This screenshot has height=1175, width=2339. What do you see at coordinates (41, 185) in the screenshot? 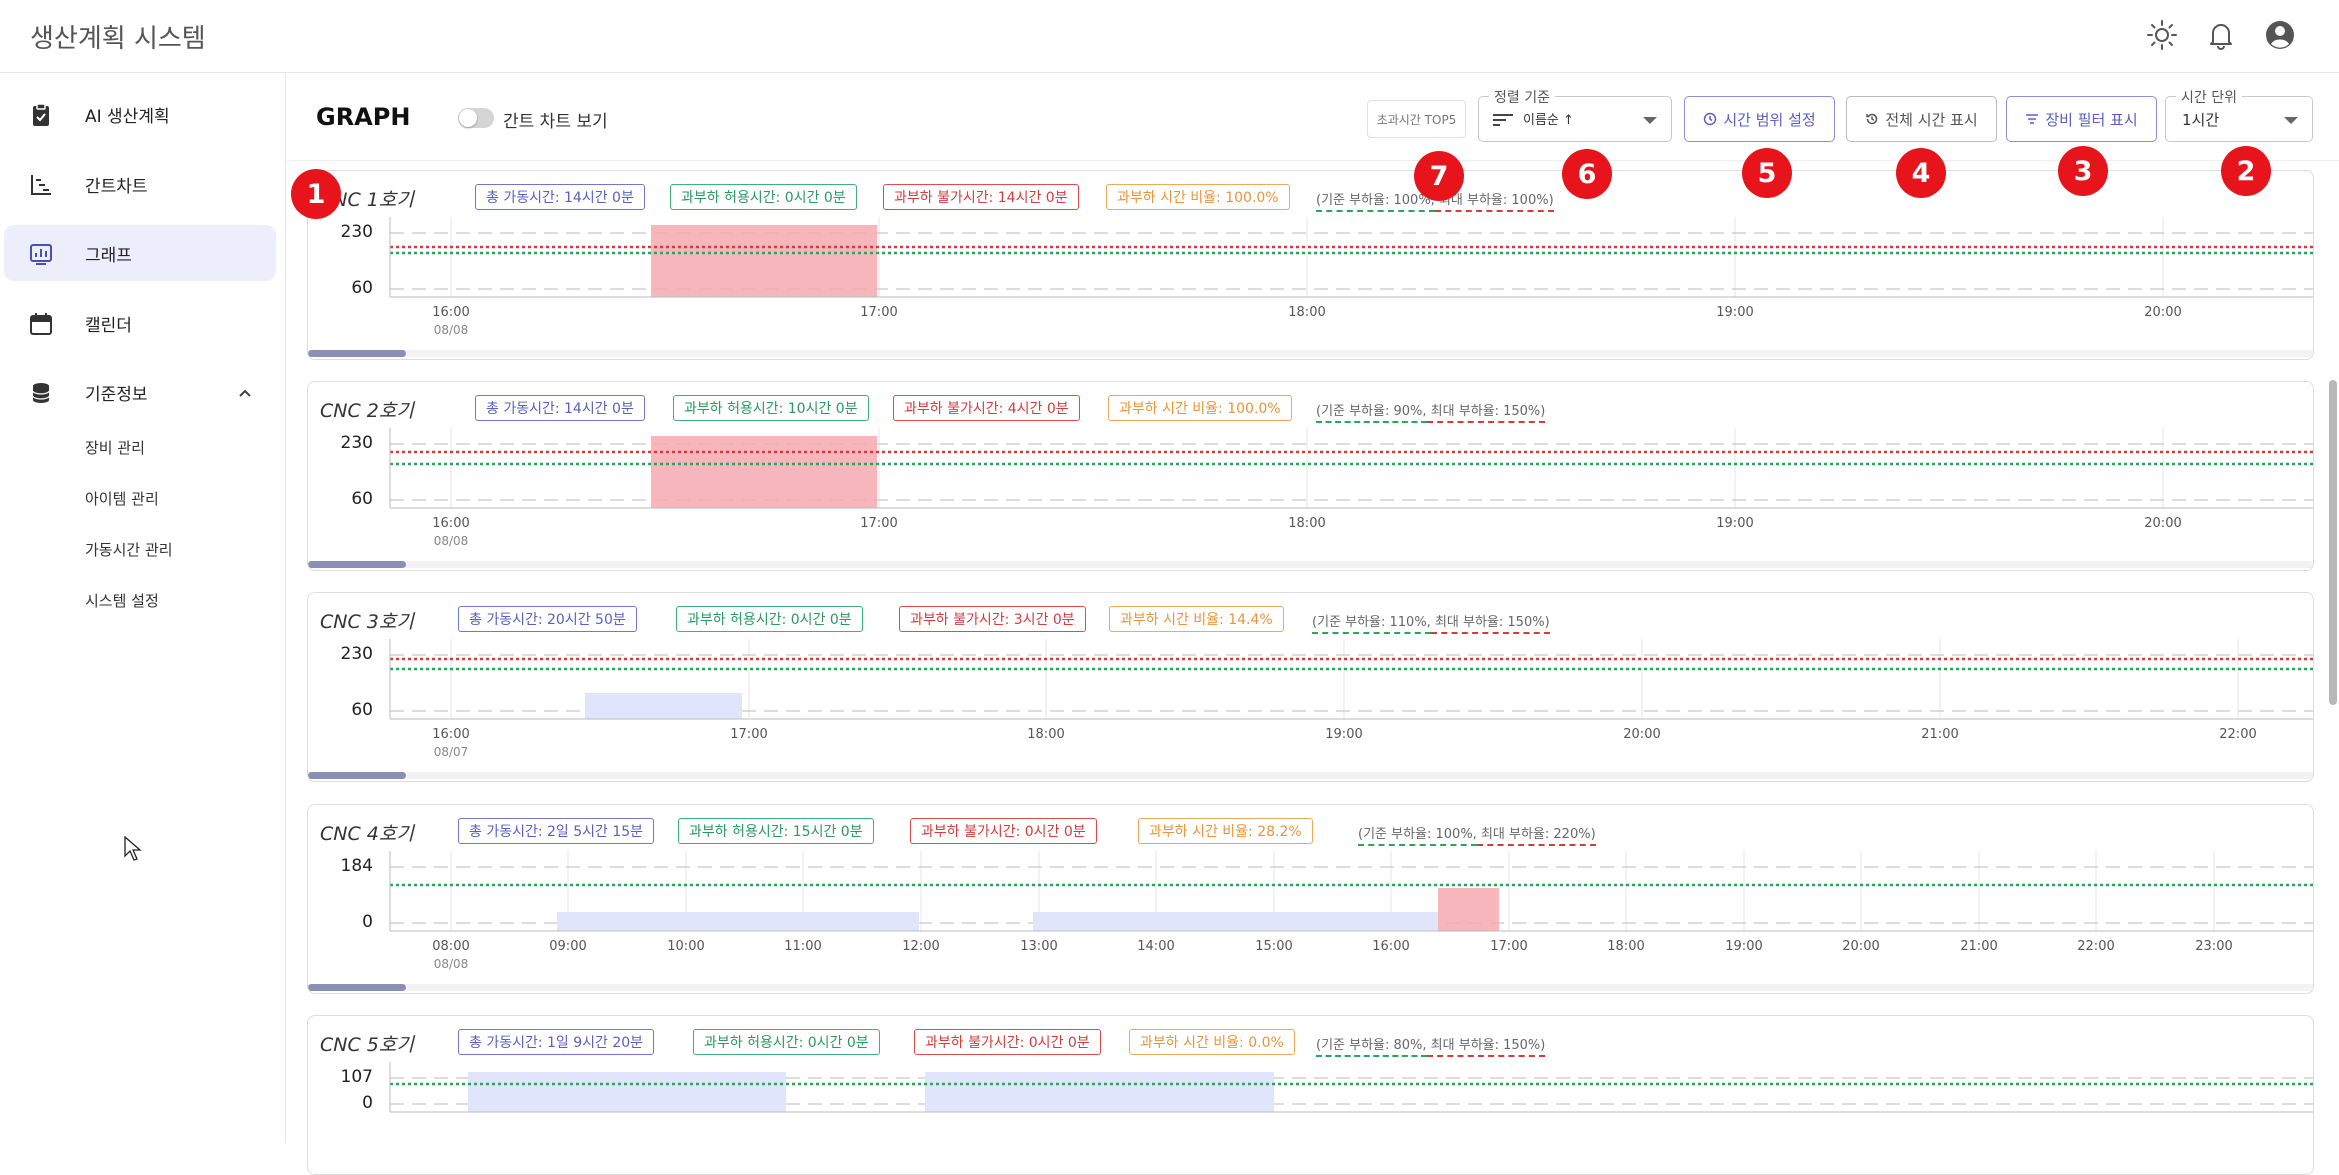
I see `gantt-icon` at bounding box center [41, 185].